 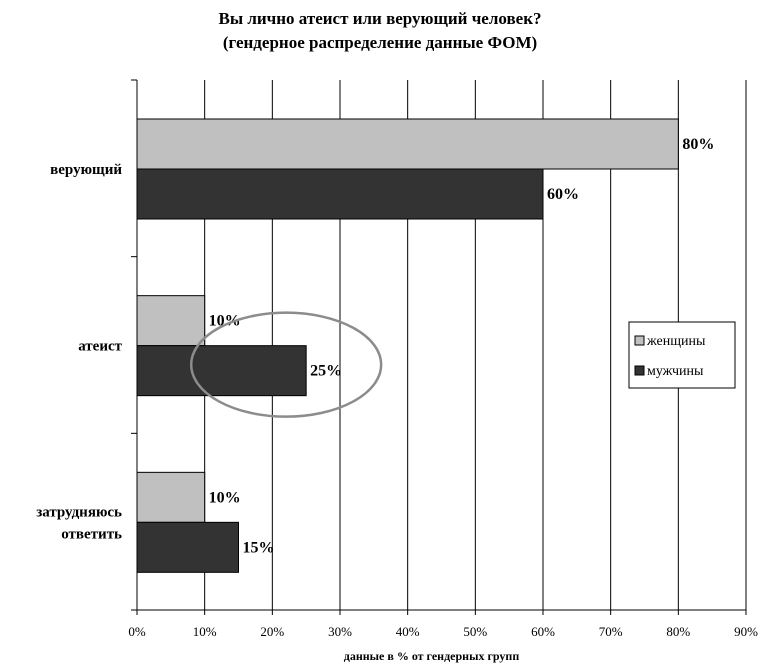 I want to click on category-label: затрудняюсь, so click(x=79, y=512).